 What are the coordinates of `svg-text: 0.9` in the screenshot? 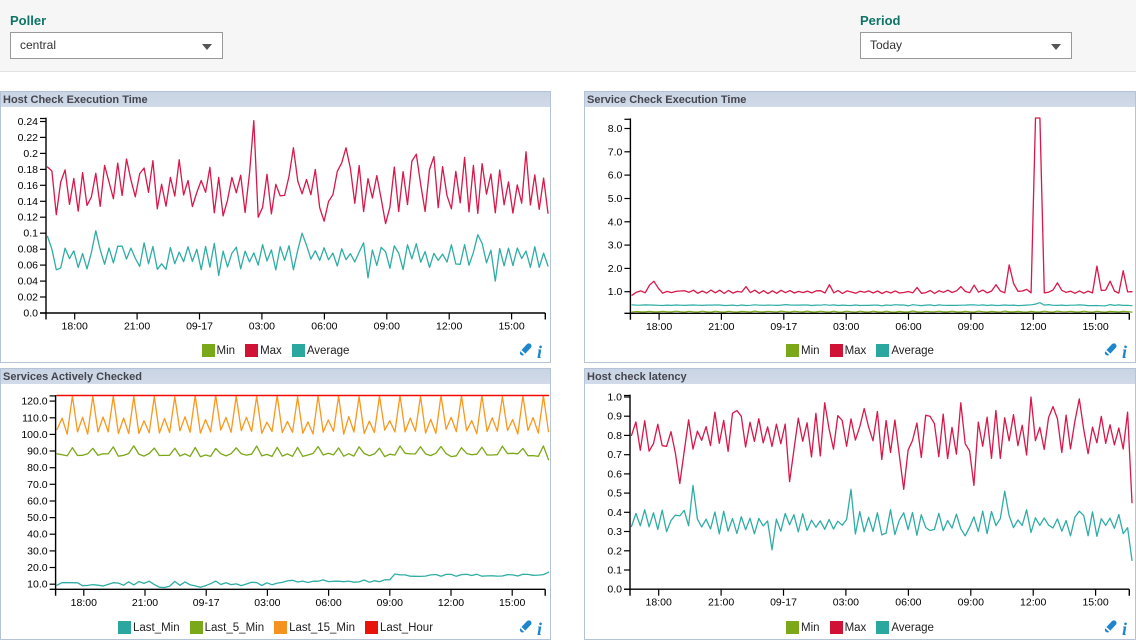 It's located at (614, 417).